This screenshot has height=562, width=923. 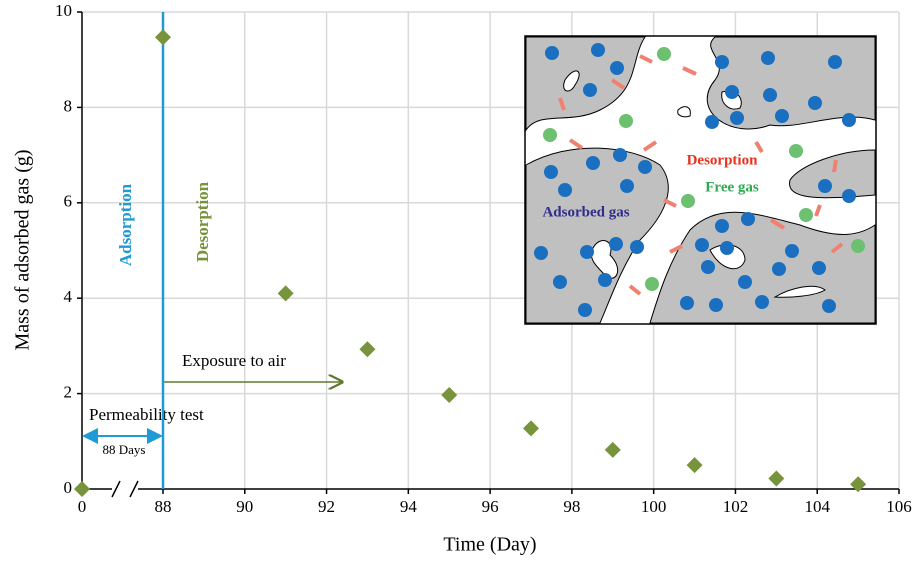 I want to click on x-tick-label: 0, so click(x=82, y=506).